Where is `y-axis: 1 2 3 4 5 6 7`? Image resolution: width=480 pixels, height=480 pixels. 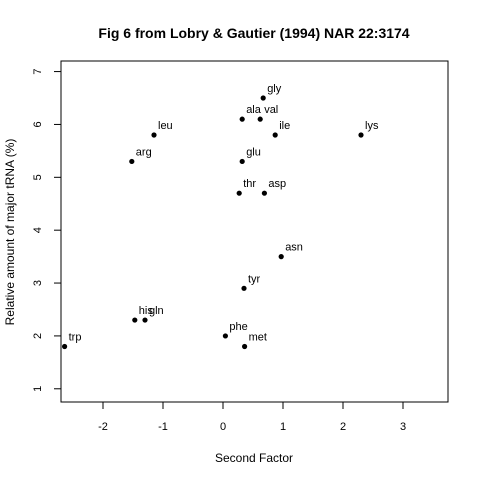 y-axis: 1 2 3 4 5 6 7 is located at coordinates (47, 230).